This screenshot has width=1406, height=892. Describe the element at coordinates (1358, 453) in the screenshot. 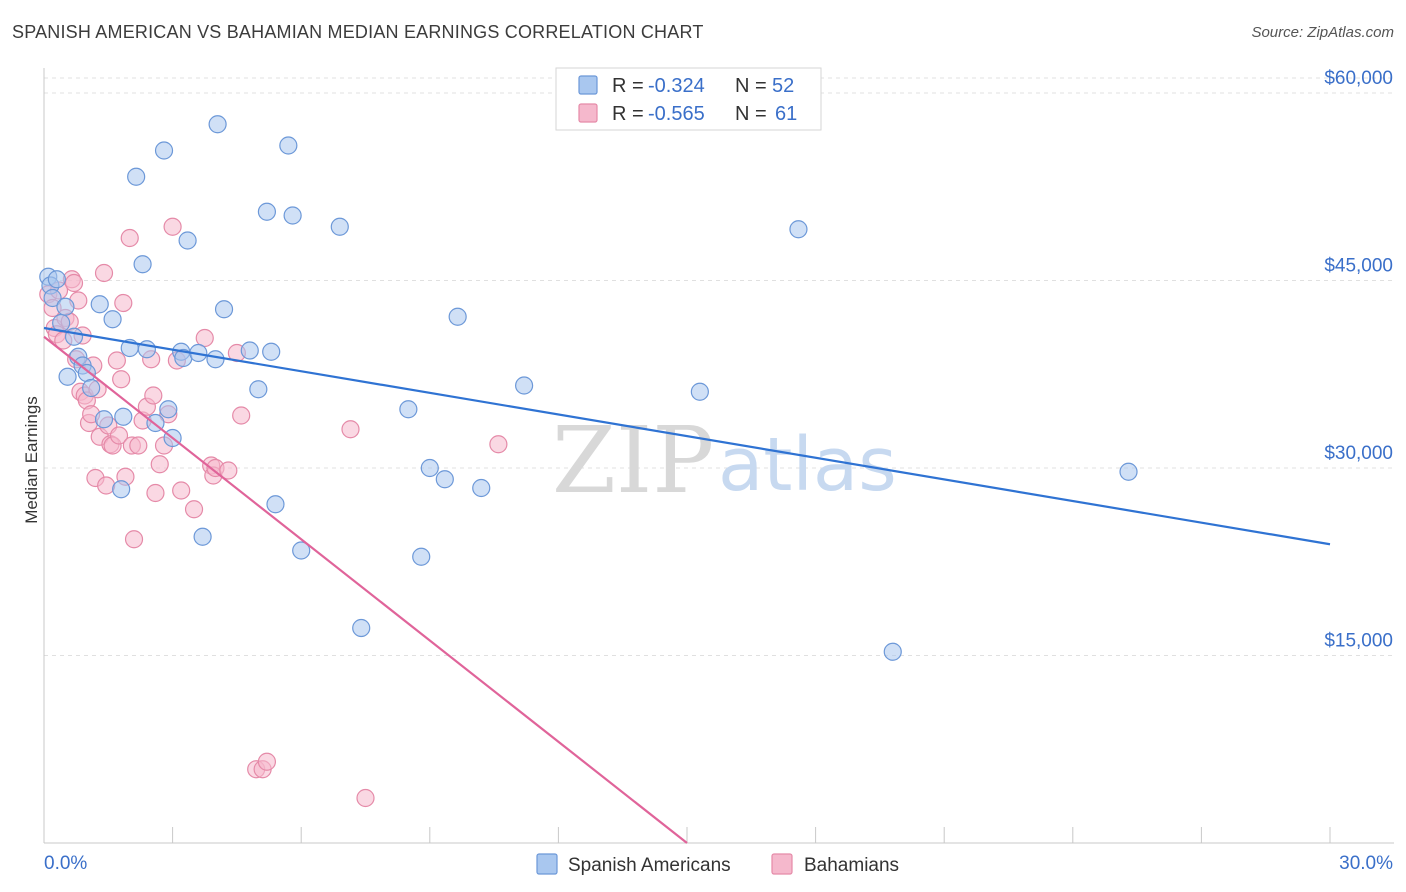

I see `y-tick-label: $30,000` at that location.